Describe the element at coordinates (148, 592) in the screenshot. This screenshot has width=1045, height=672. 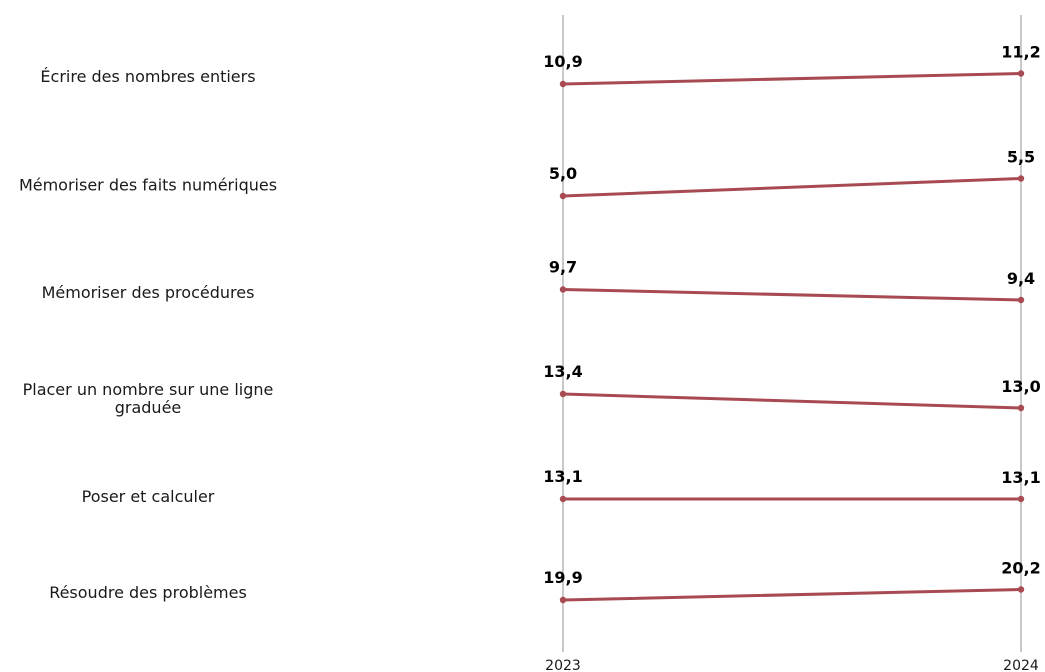
I see `category-label: Résoudre des problèmes` at that location.